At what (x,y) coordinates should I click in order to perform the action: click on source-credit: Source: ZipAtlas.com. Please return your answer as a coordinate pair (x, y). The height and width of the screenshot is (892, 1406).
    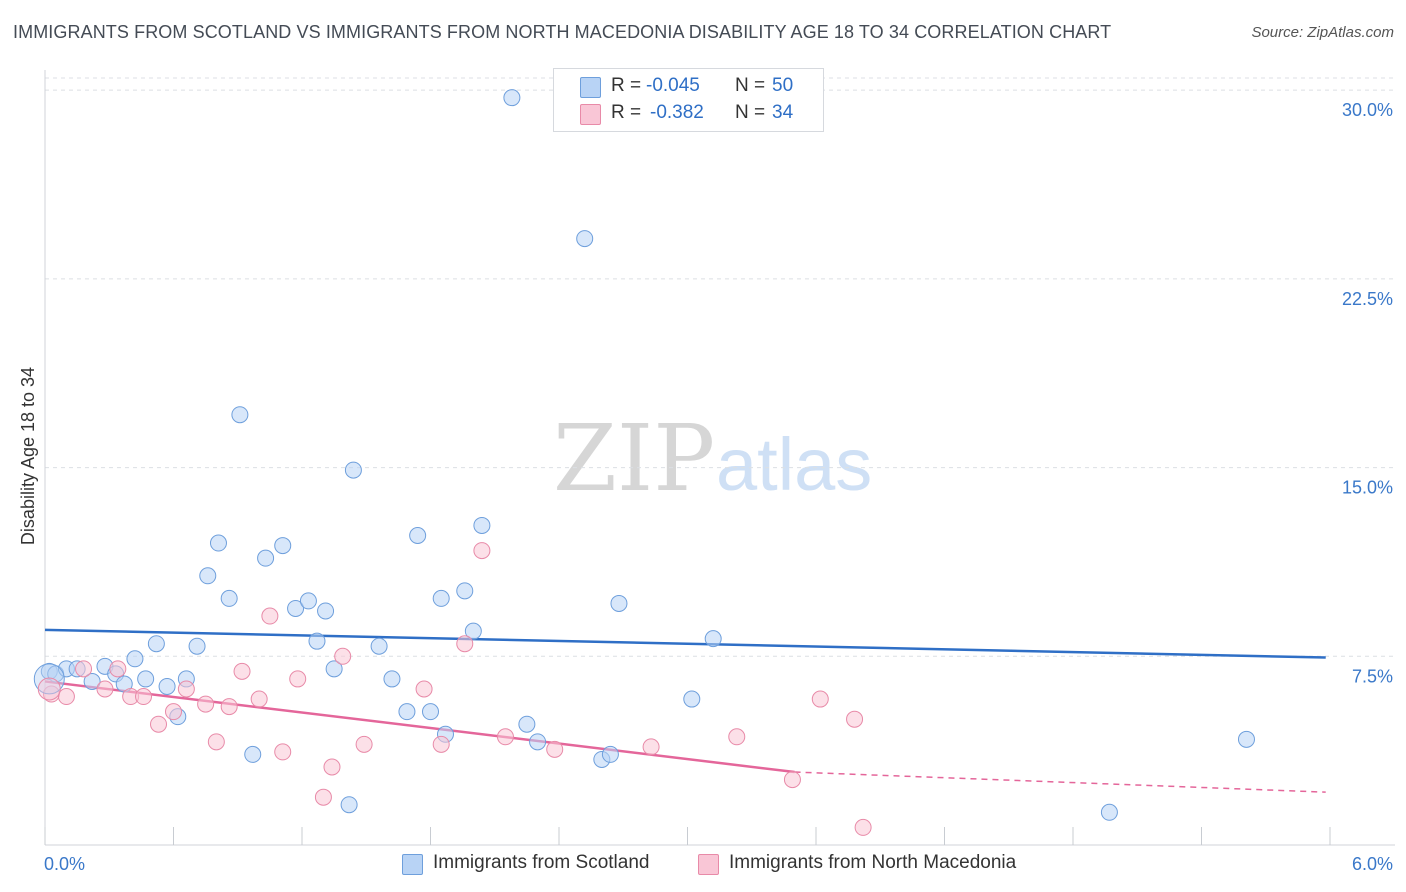
    Looking at the image, I should click on (1322, 32).